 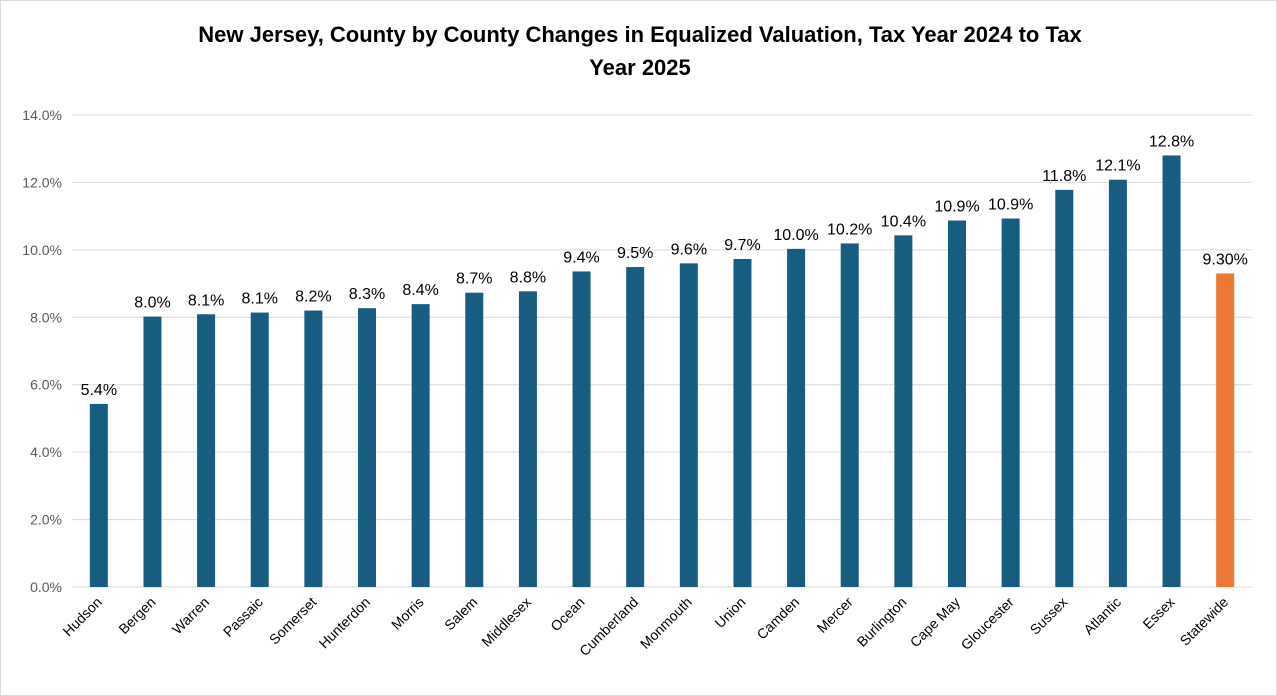 I want to click on bar-hunterdon, so click(x=367, y=447).